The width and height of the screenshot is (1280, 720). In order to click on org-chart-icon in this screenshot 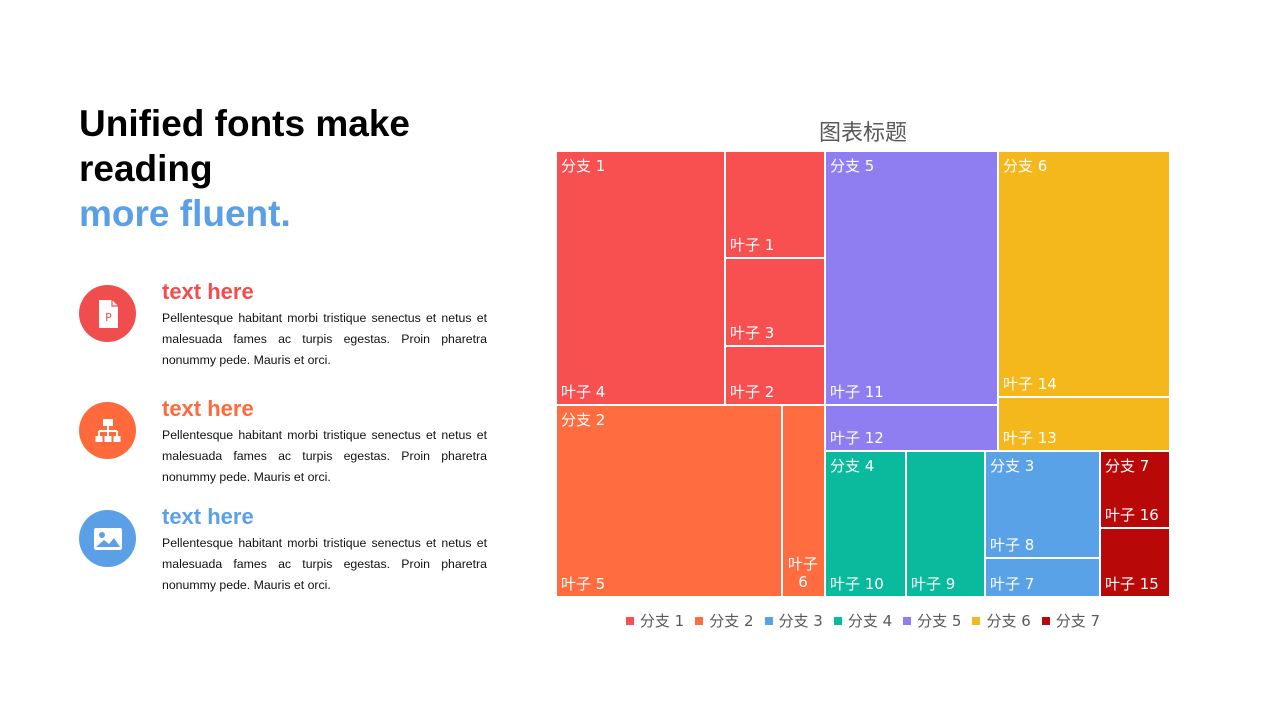, I will do `click(107, 430)`.